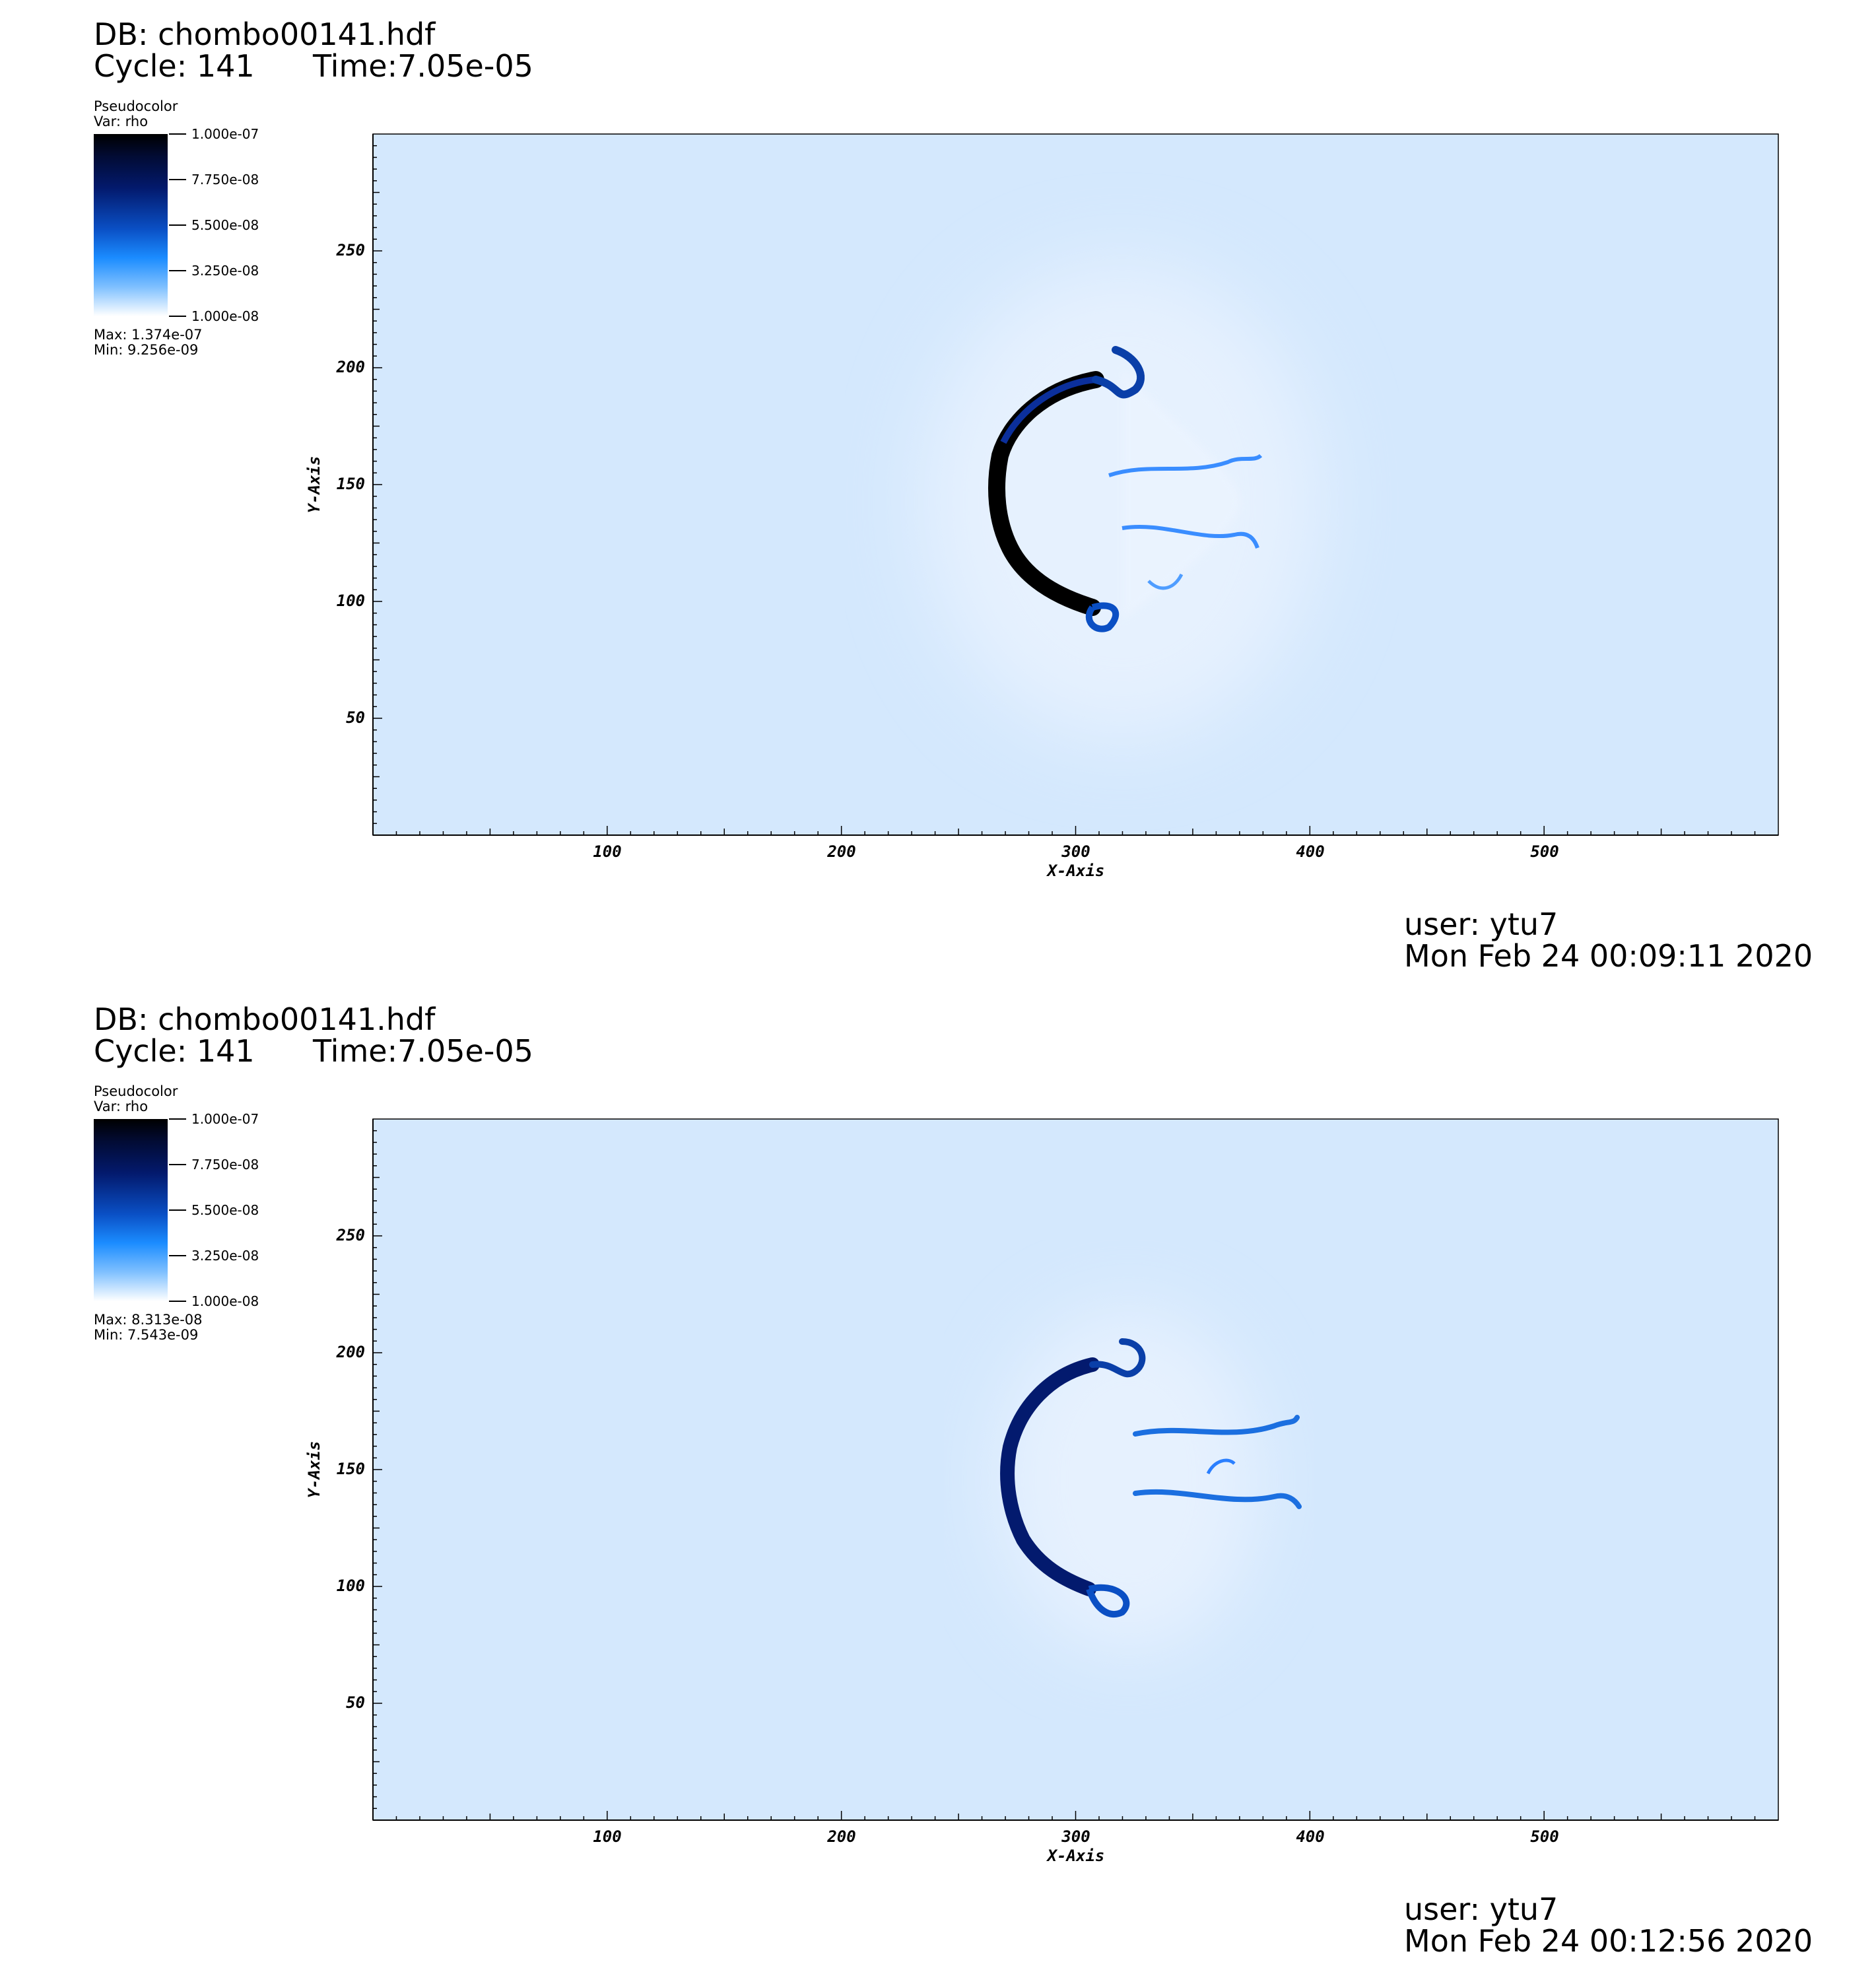  I want to click on wake-region, so click(1181, 496).